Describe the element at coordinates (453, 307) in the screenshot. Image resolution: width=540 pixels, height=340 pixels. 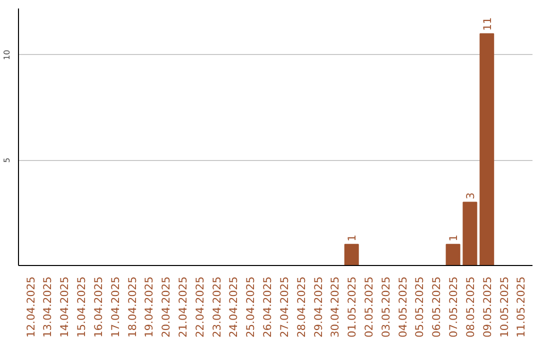
I see `x-tick-label: 07.05.2025` at that location.